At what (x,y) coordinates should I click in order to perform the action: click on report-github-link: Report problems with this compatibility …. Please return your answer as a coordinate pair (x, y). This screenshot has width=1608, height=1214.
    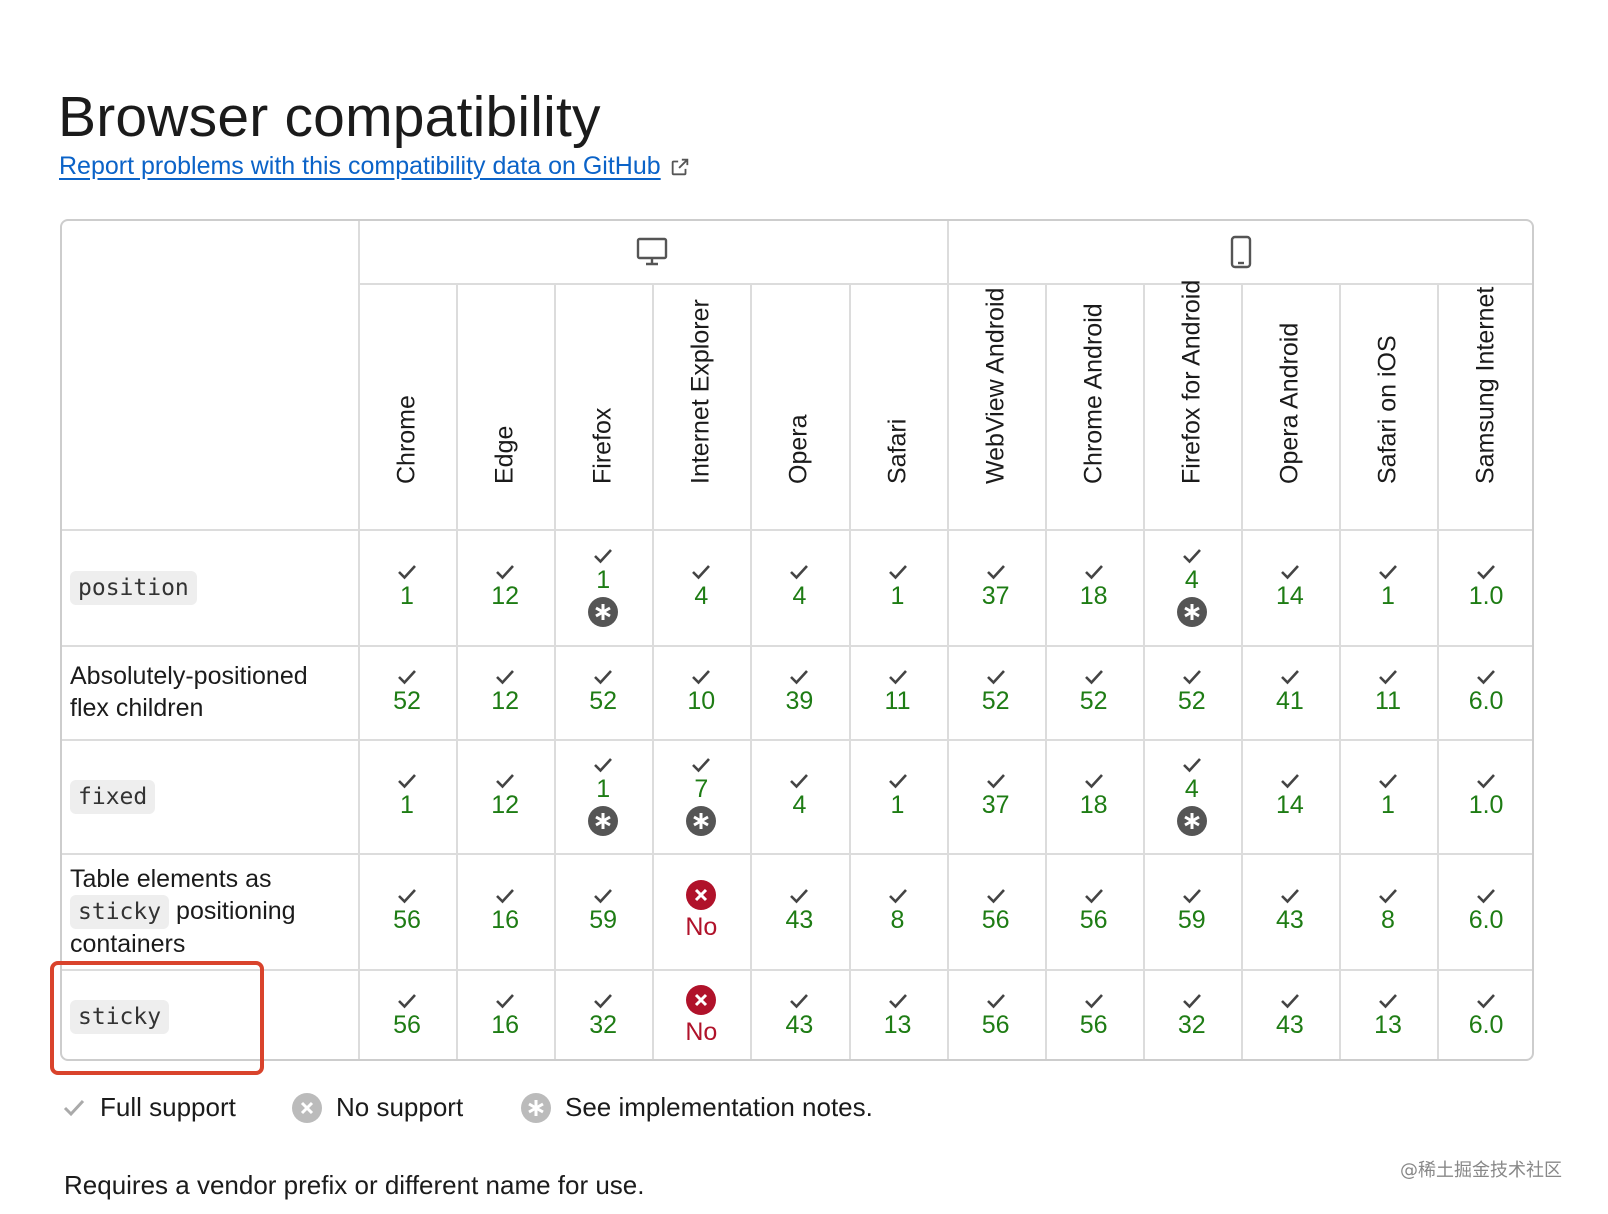
    Looking at the image, I should click on (375, 166).